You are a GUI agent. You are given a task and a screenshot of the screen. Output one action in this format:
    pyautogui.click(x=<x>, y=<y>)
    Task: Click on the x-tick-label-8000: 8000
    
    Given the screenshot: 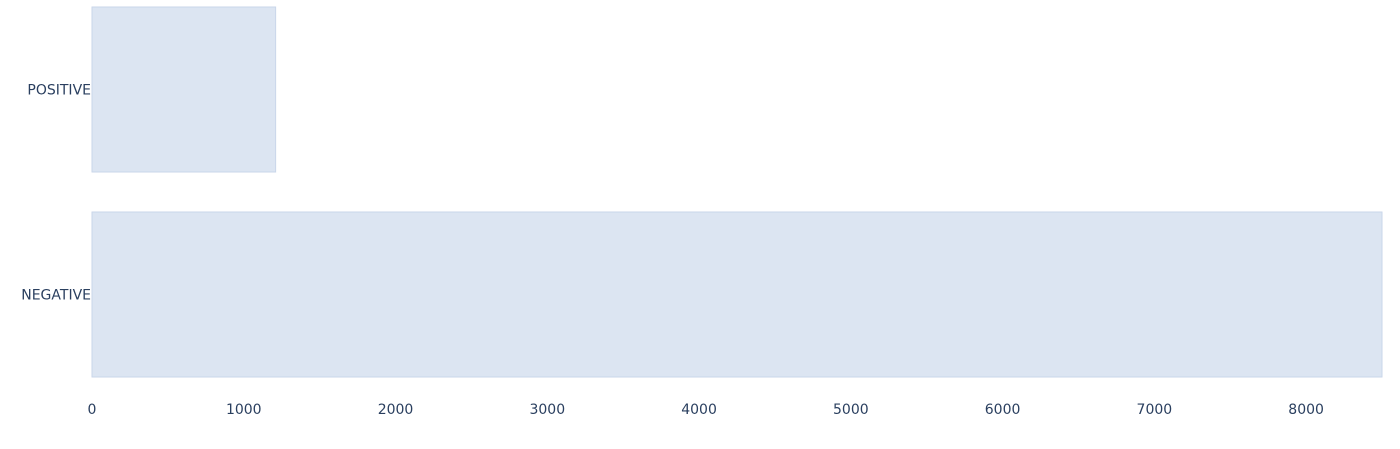 What is the action you would take?
    pyautogui.click(x=1306, y=410)
    